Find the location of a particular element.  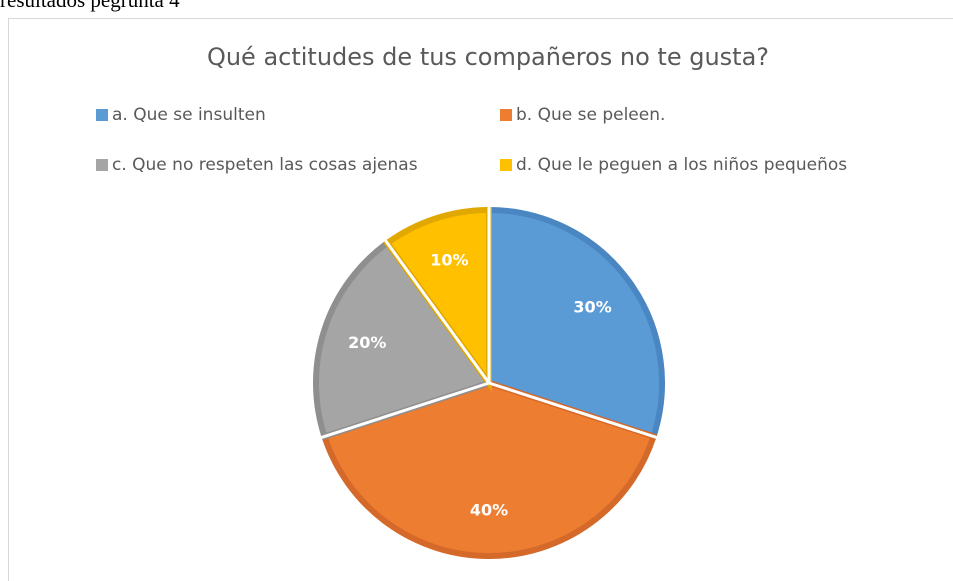

legend-label: a. Que se insulten is located at coordinates (189, 115).